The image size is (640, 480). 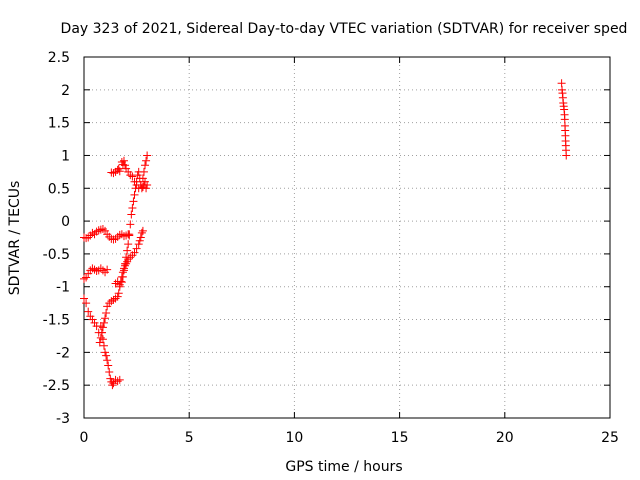 I want to click on x-tick-label: 15, so click(x=400, y=438).